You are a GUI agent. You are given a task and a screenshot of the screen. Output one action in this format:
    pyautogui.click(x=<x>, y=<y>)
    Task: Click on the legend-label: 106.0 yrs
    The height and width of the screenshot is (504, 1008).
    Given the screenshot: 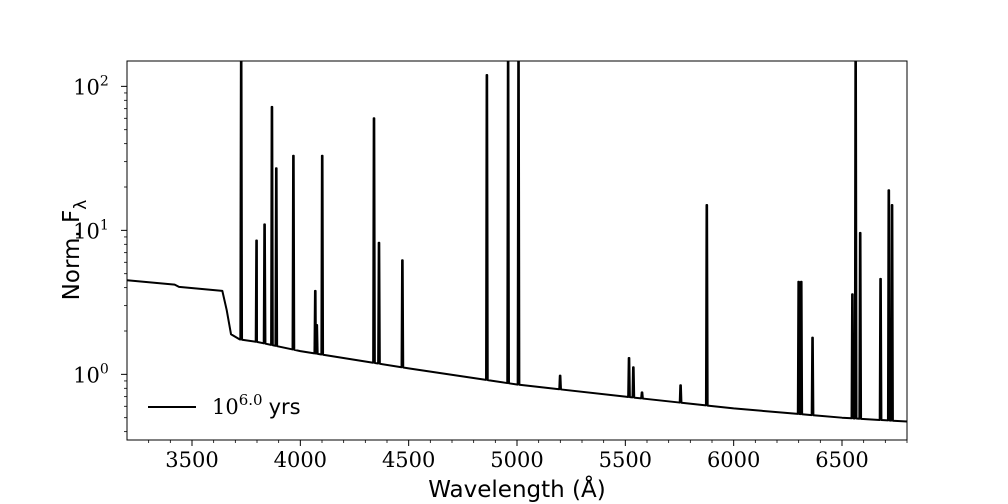 What is the action you would take?
    pyautogui.click(x=256, y=405)
    